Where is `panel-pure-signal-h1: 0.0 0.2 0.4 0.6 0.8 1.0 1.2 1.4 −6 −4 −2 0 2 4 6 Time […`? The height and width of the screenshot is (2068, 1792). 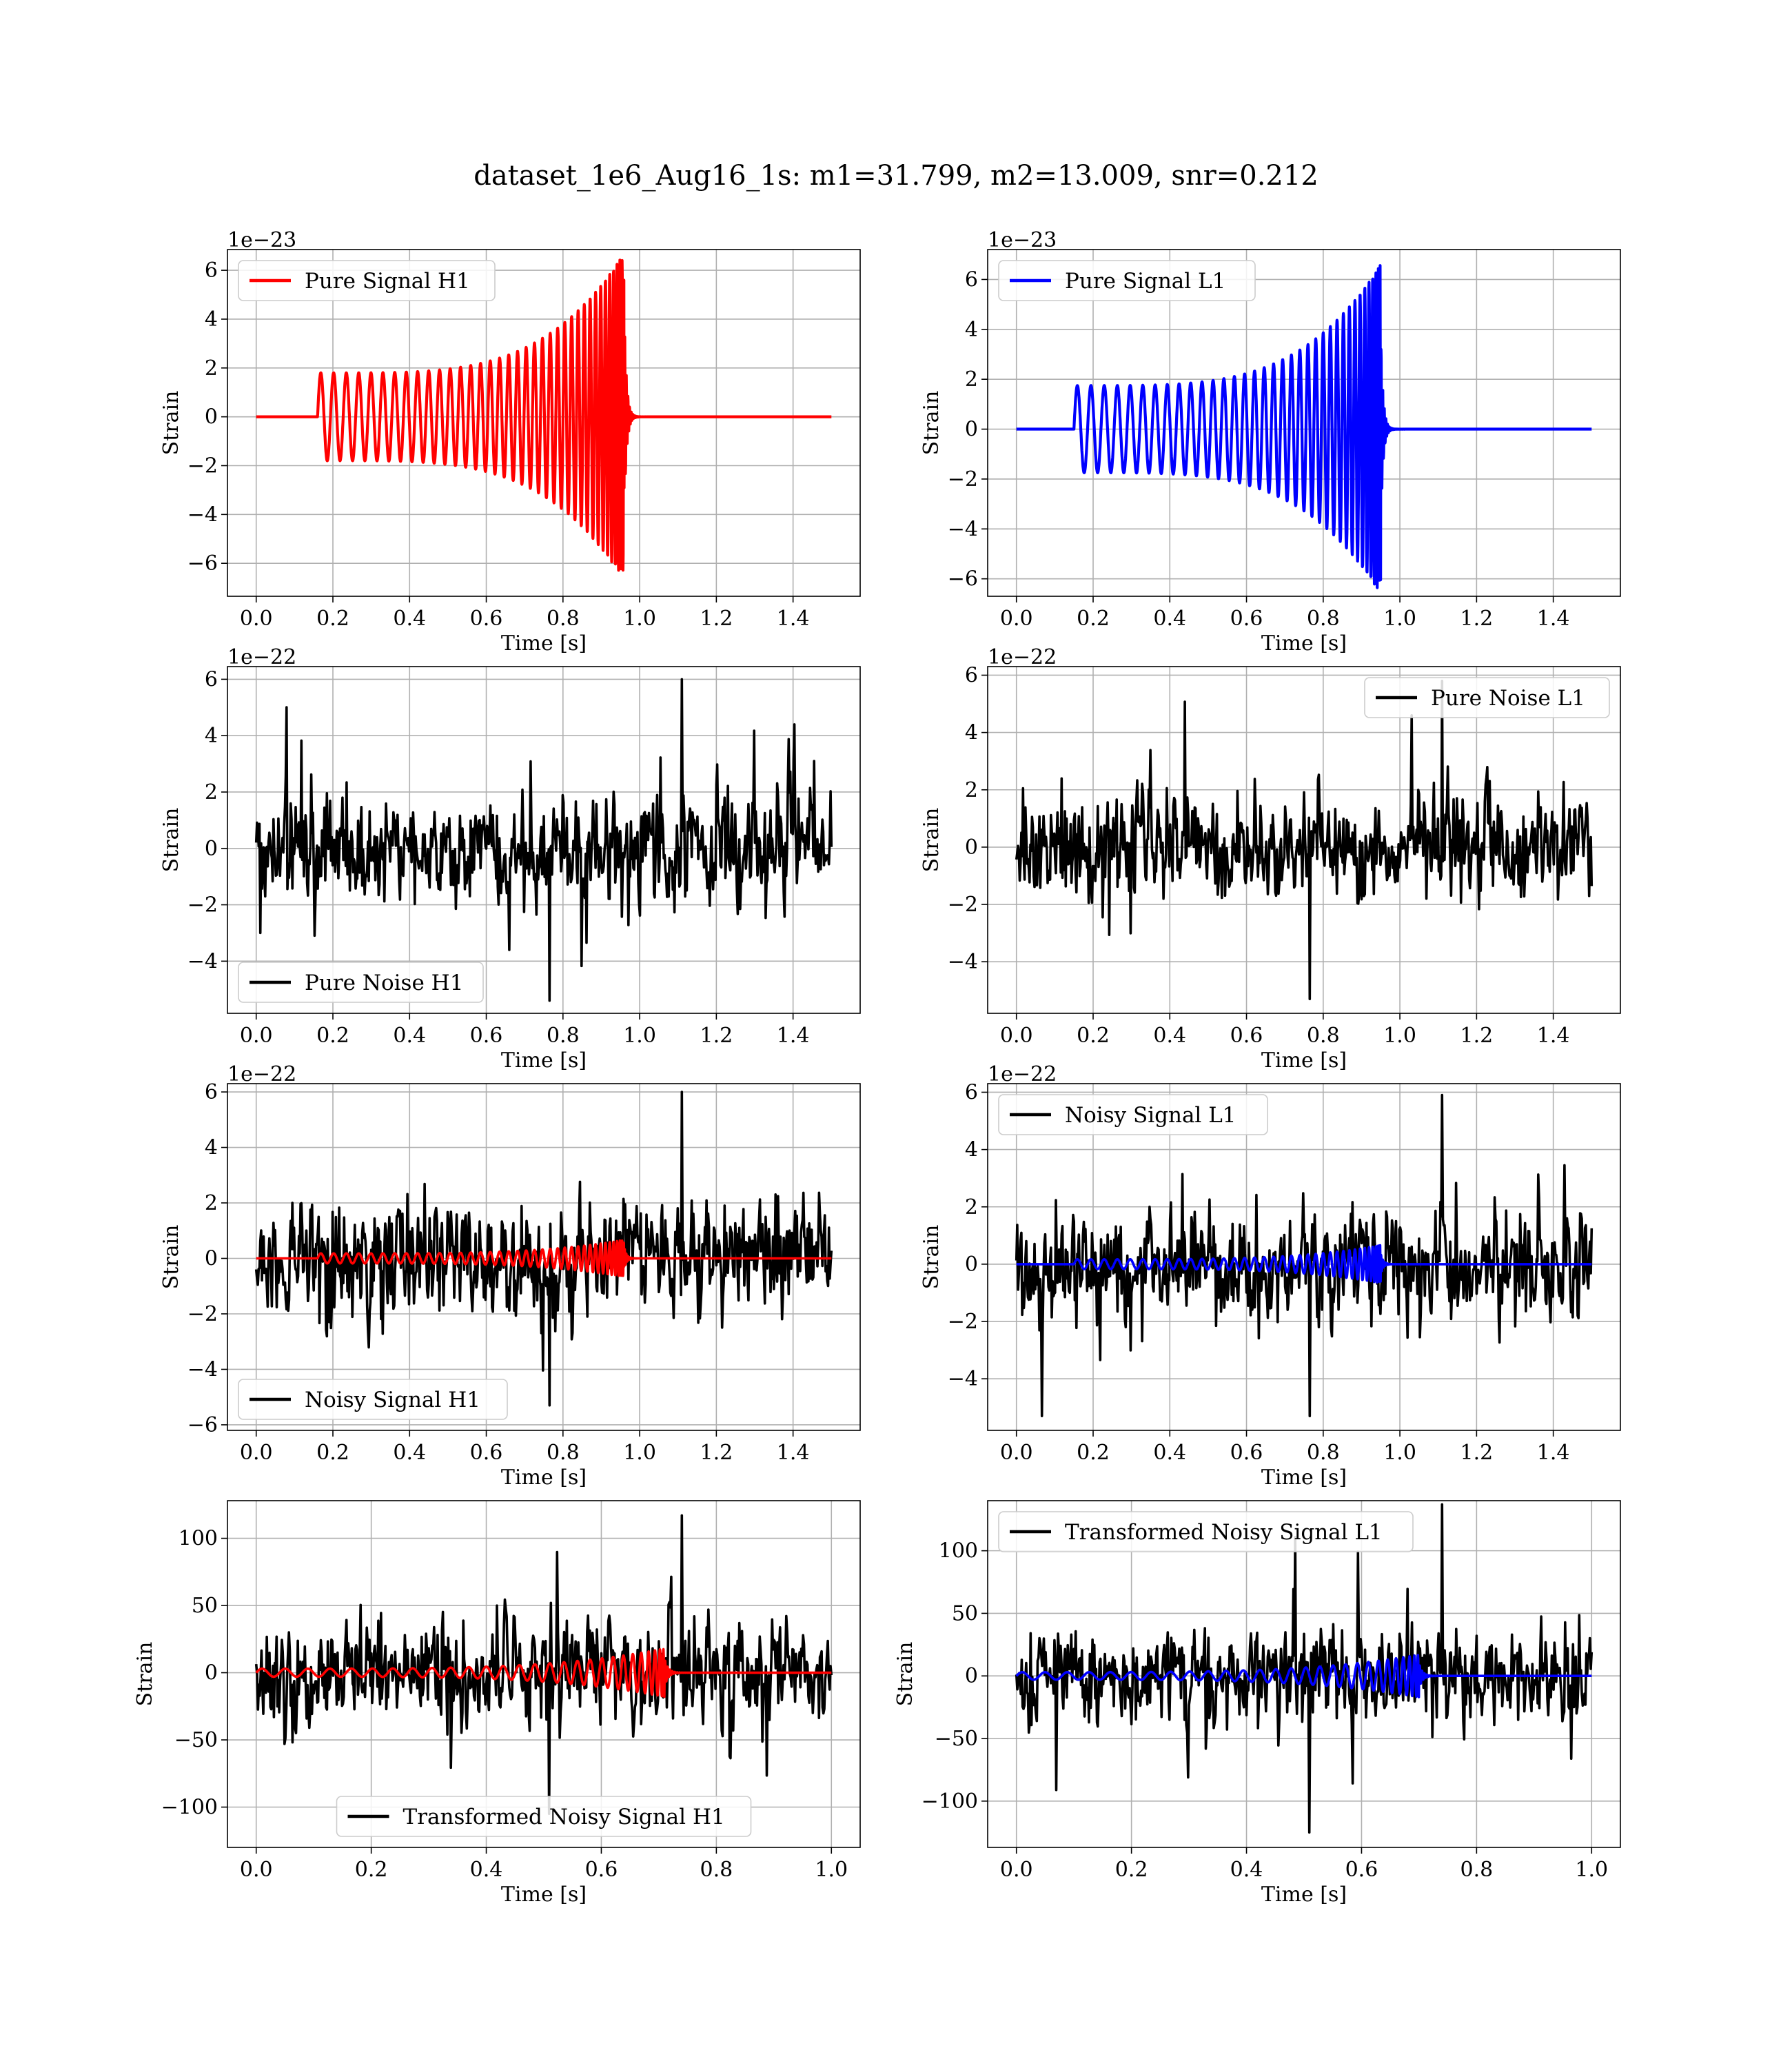
panel-pure-signal-h1: 0.0 0.2 0.4 0.6 0.8 1.0 1.2 1.4 −6 −4 −2 0 2 4 6 Time [… is located at coordinates (510, 442).